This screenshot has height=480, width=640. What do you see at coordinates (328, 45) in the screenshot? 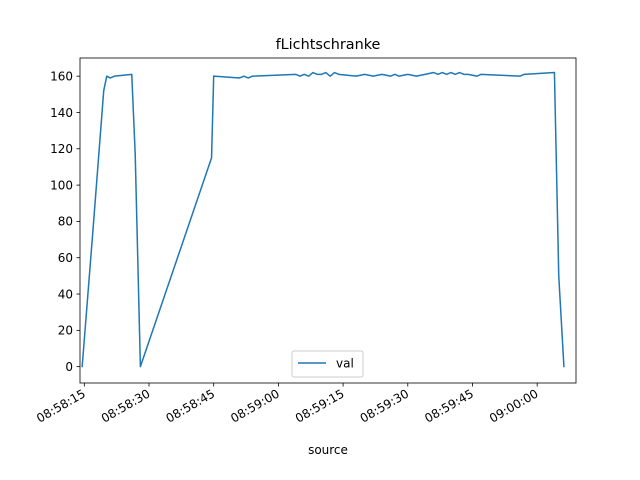
I see `chart-title: fLichtschranke` at bounding box center [328, 45].